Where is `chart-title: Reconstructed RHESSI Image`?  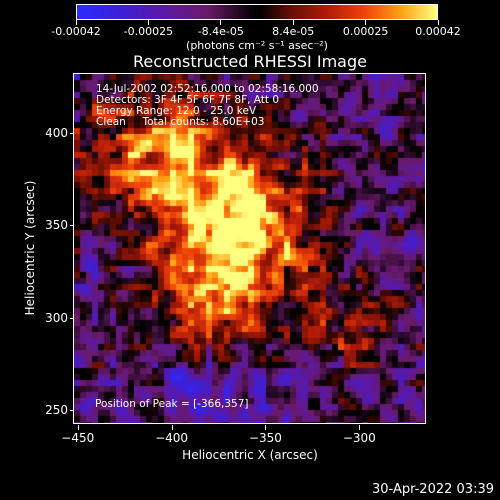
chart-title: Reconstructed RHESSI Image is located at coordinates (250, 61).